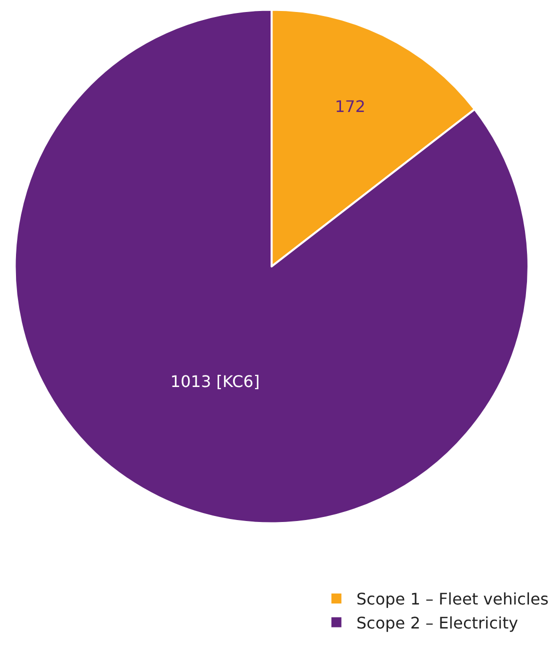 The width and height of the screenshot is (560, 646). I want to click on legend-label: Scope 2 – Electricity, so click(437, 622).